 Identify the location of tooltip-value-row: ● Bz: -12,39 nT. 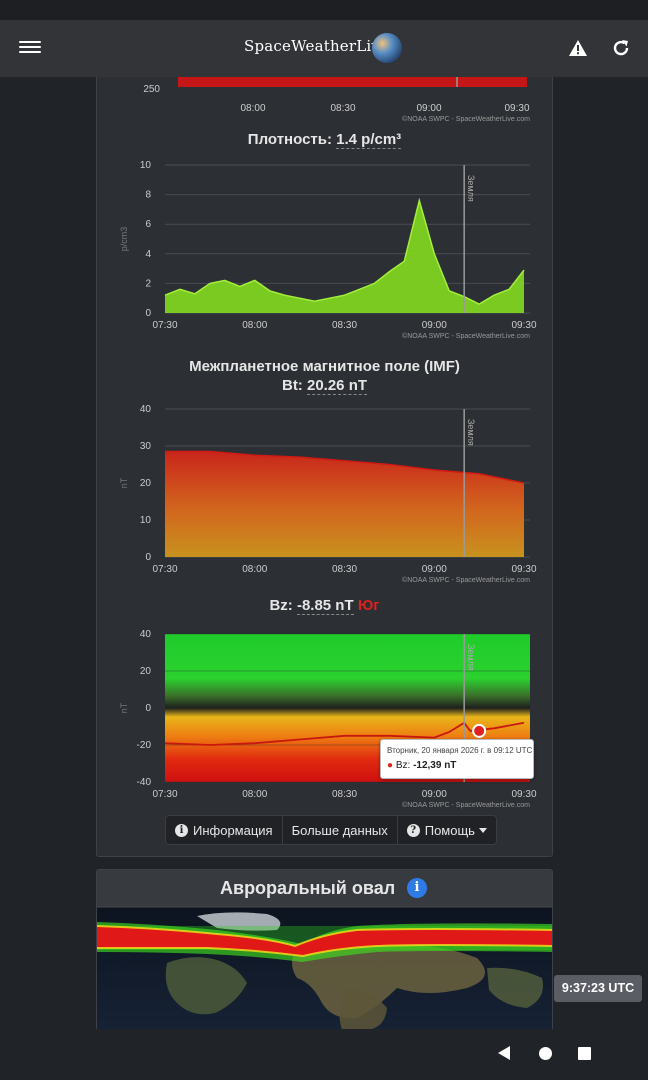
(421, 765).